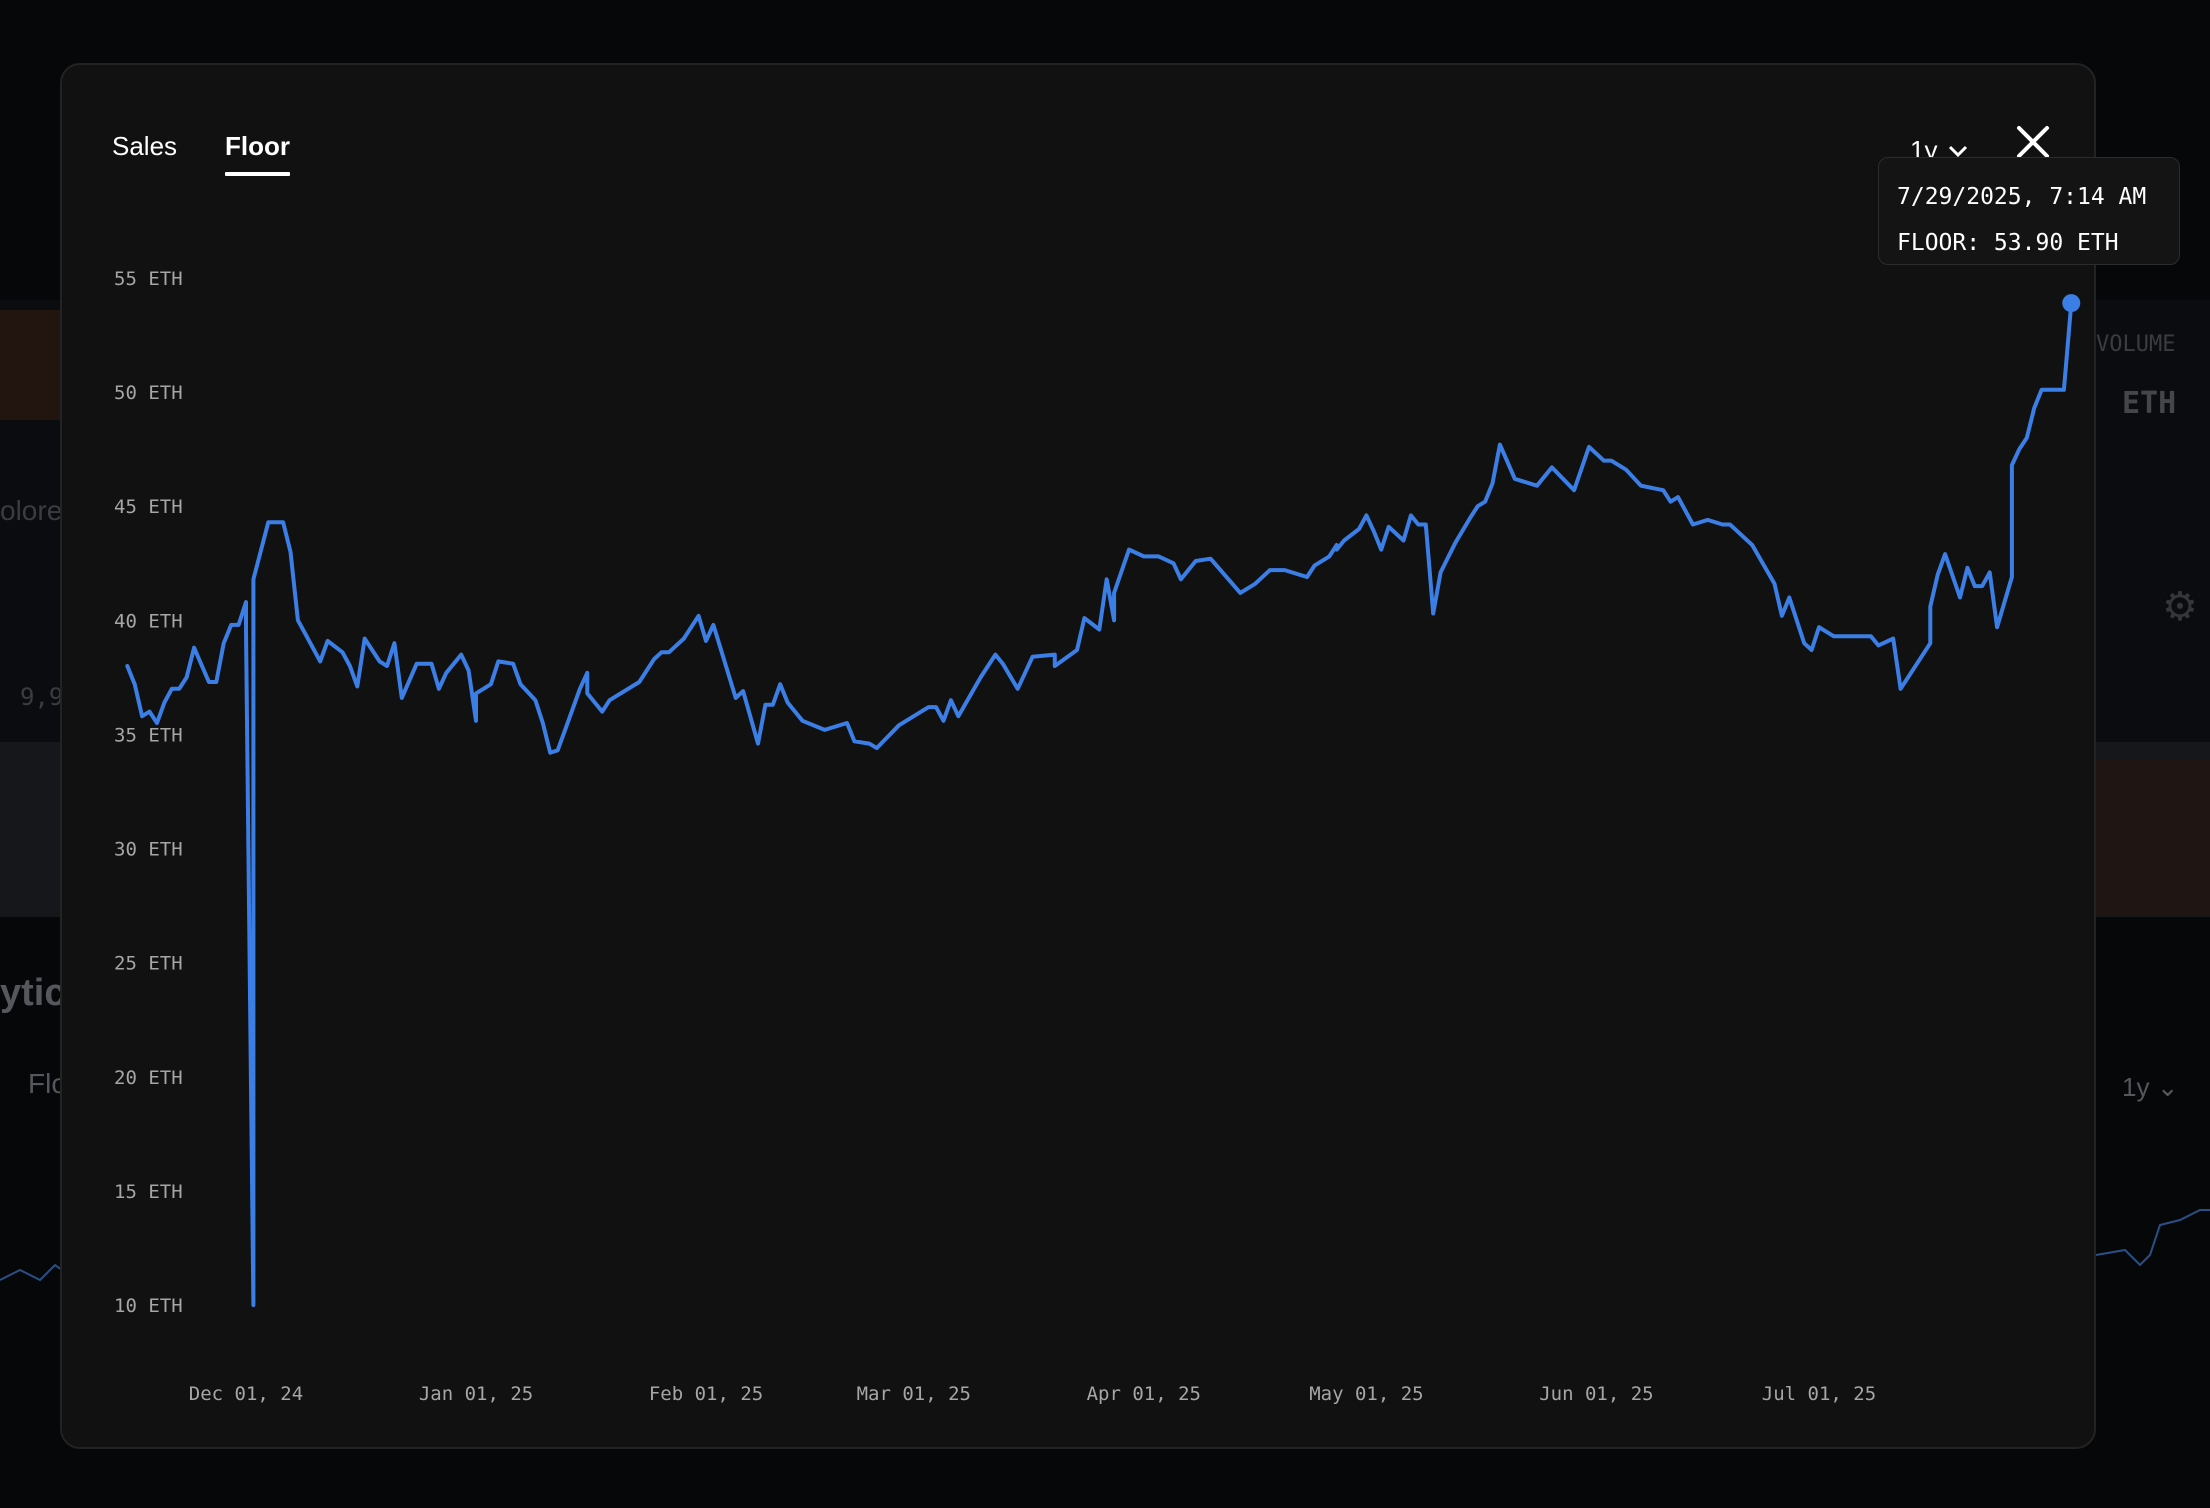 This screenshot has height=1508, width=2210. Describe the element at coordinates (2149, 403) in the screenshot. I see `volume-unit: ETH` at that location.